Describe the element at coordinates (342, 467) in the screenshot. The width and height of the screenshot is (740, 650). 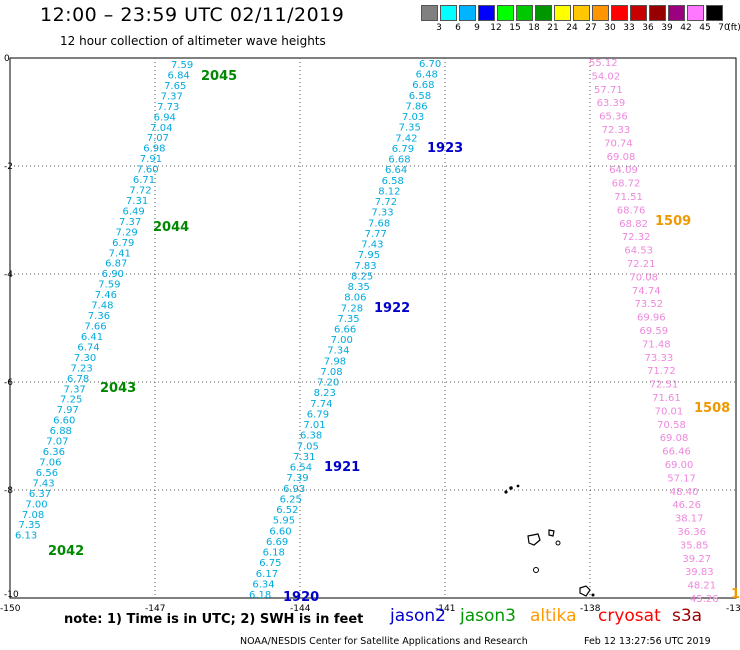
I see `pass-time-label: 1921` at that location.